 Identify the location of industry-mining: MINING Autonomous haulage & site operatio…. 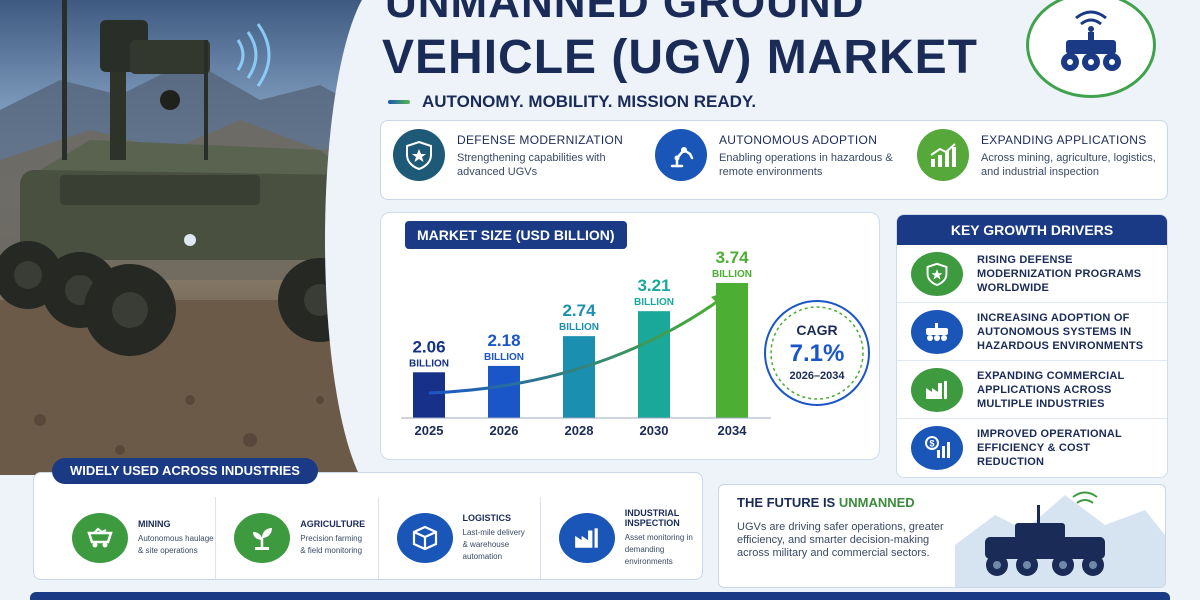
(124, 538).